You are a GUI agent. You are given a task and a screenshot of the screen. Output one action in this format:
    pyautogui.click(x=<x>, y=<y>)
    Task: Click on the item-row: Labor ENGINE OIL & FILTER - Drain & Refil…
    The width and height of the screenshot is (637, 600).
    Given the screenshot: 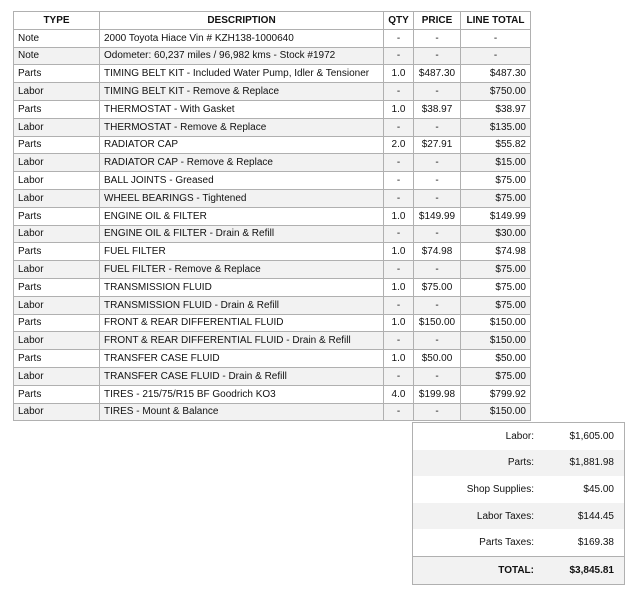 What is the action you would take?
    pyautogui.click(x=272, y=234)
    